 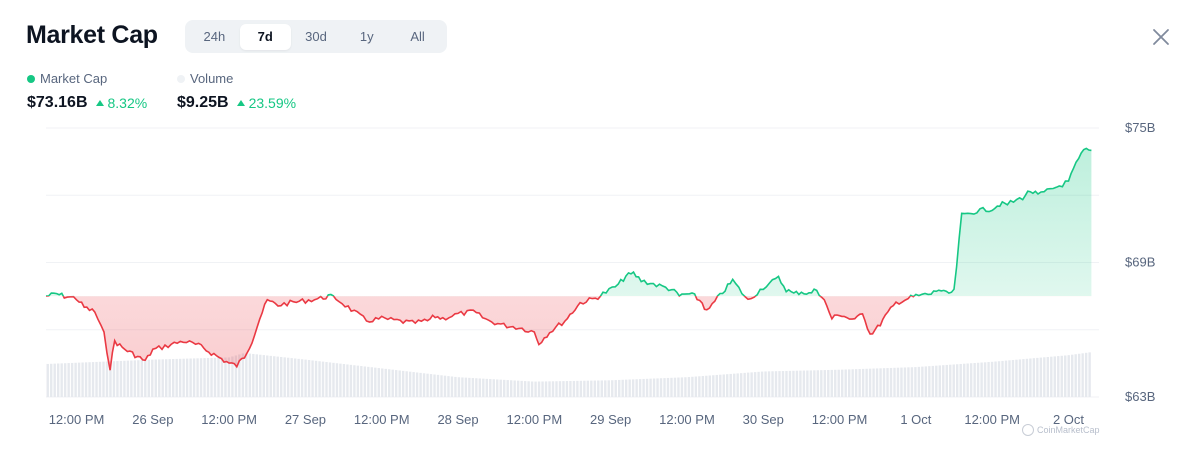 I want to click on close-icon, so click(x=1161, y=37).